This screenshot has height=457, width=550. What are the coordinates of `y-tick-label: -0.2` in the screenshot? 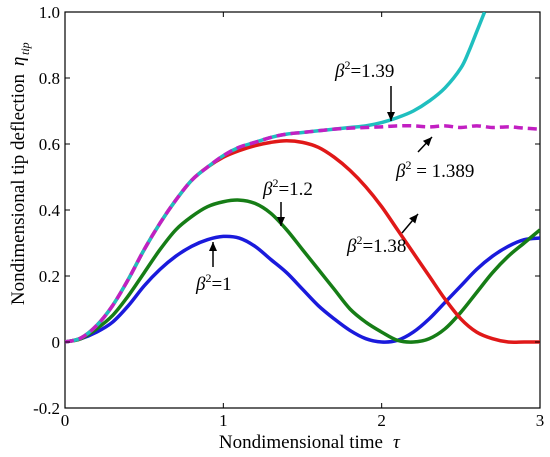 It's located at (46, 408).